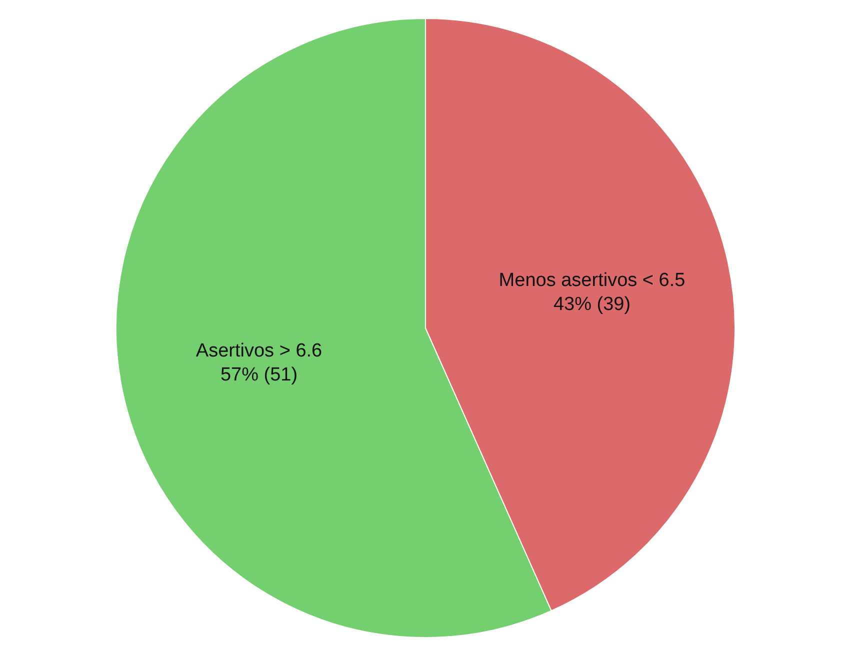 This screenshot has width=851, height=656. I want to click on slice-label: Menos asertivos < 6.5, so click(592, 280).